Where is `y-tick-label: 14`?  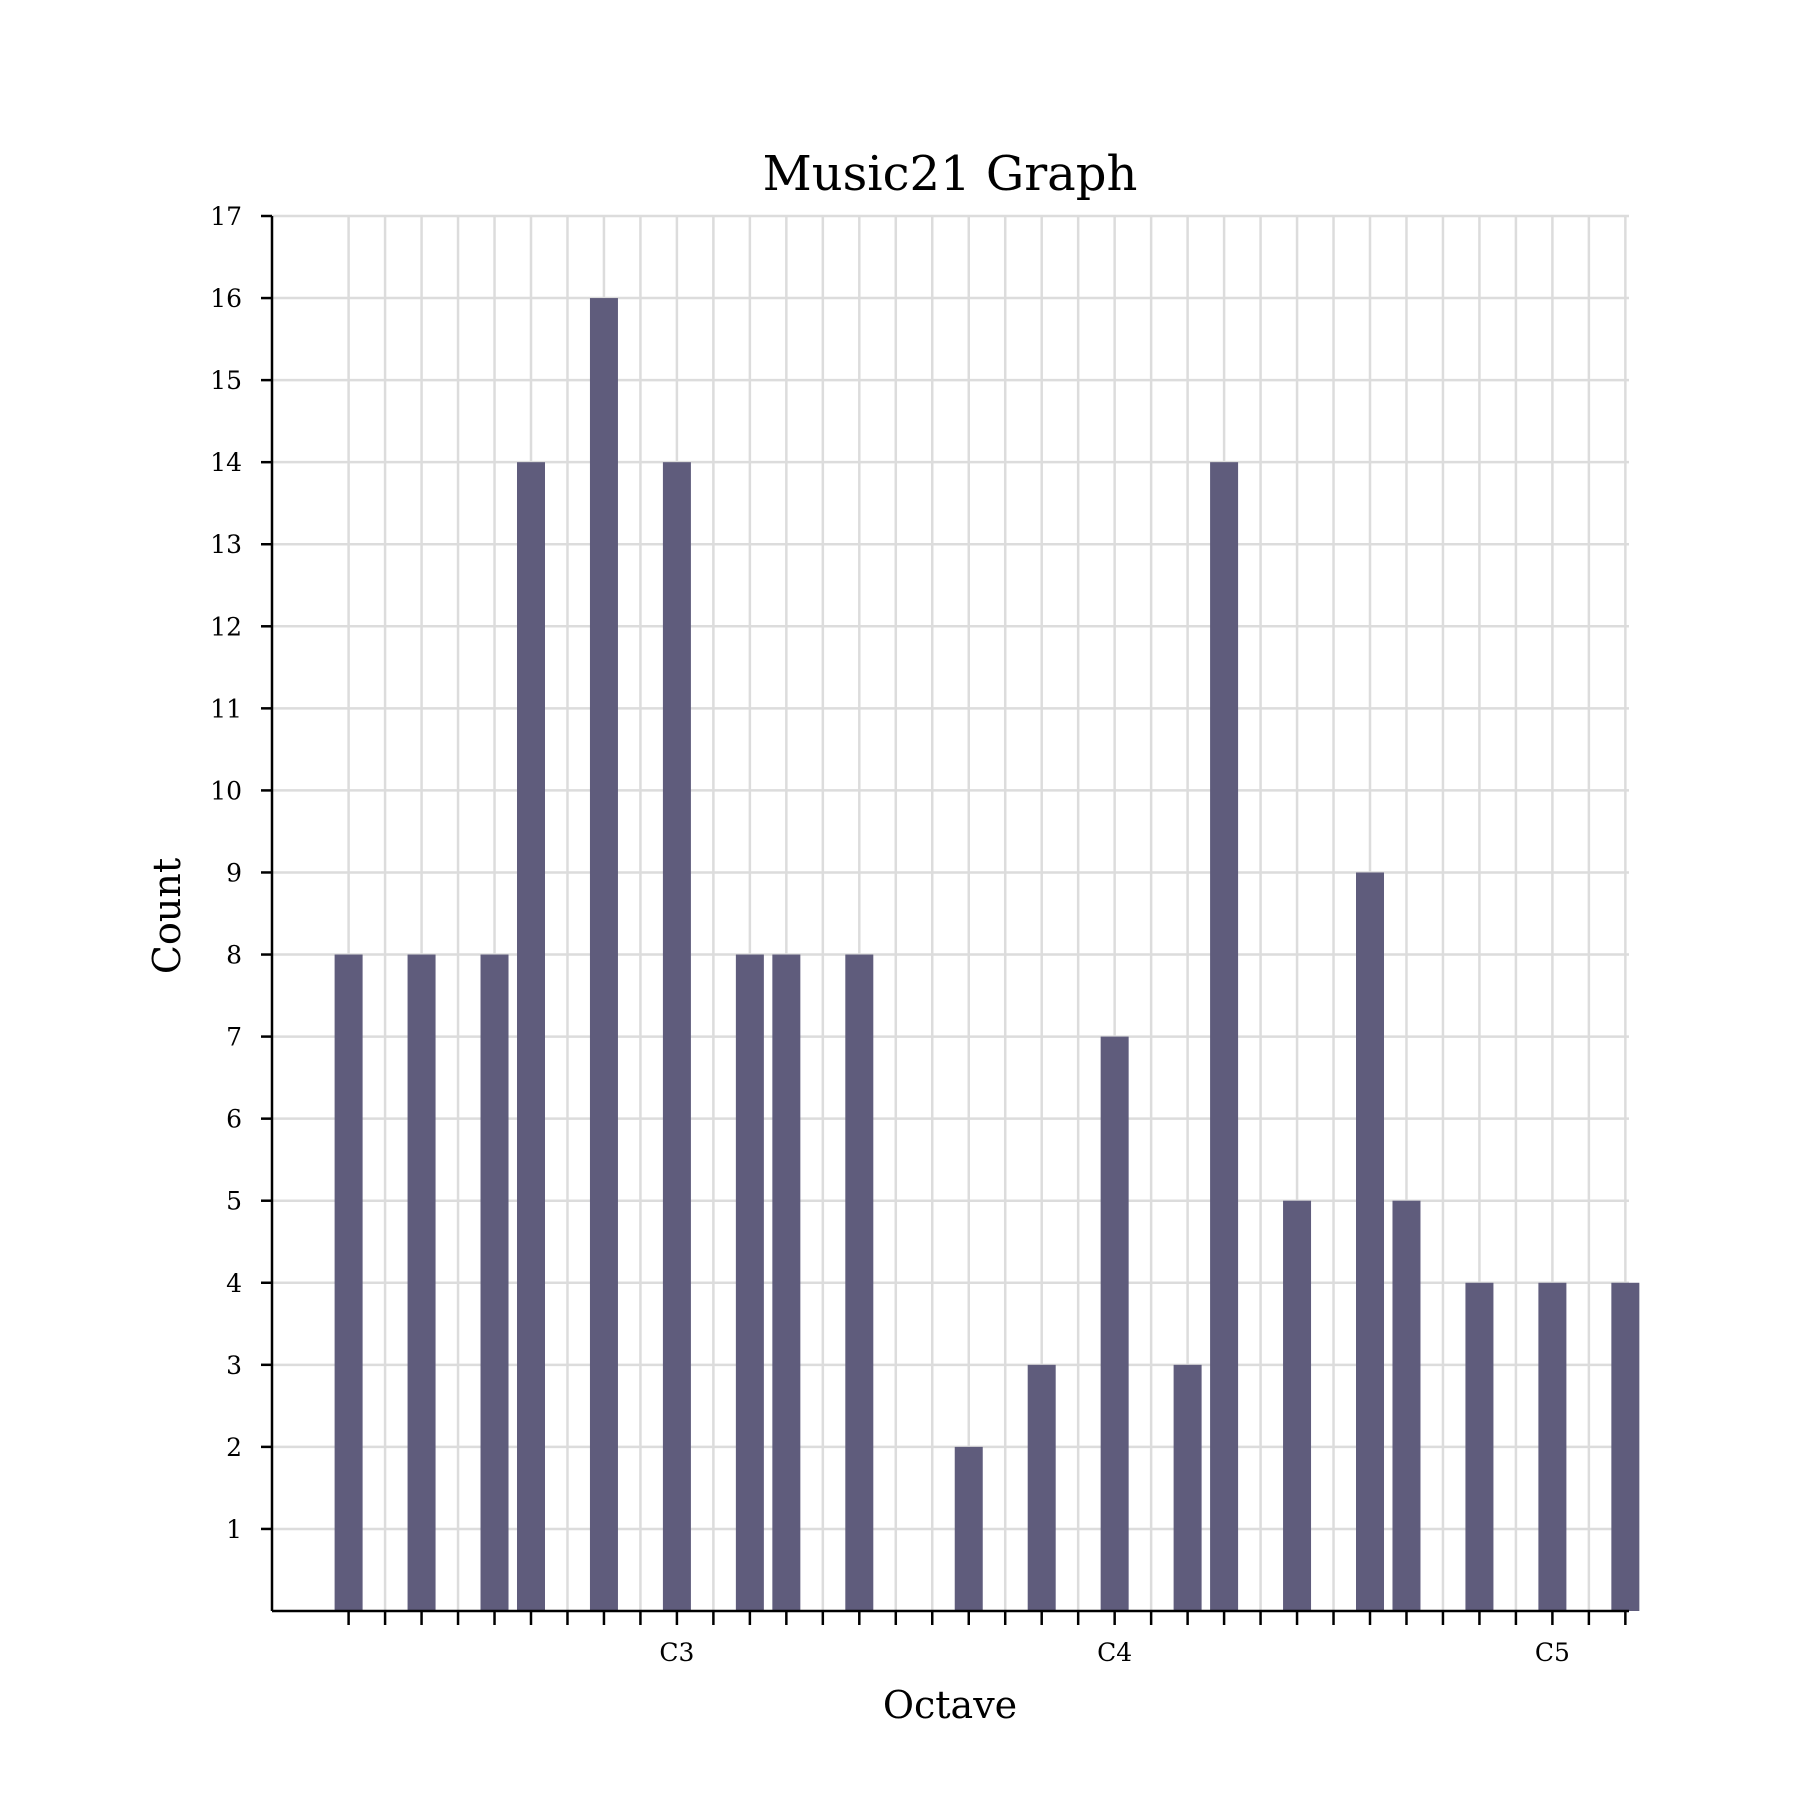
y-tick-label: 14 is located at coordinates (226, 462).